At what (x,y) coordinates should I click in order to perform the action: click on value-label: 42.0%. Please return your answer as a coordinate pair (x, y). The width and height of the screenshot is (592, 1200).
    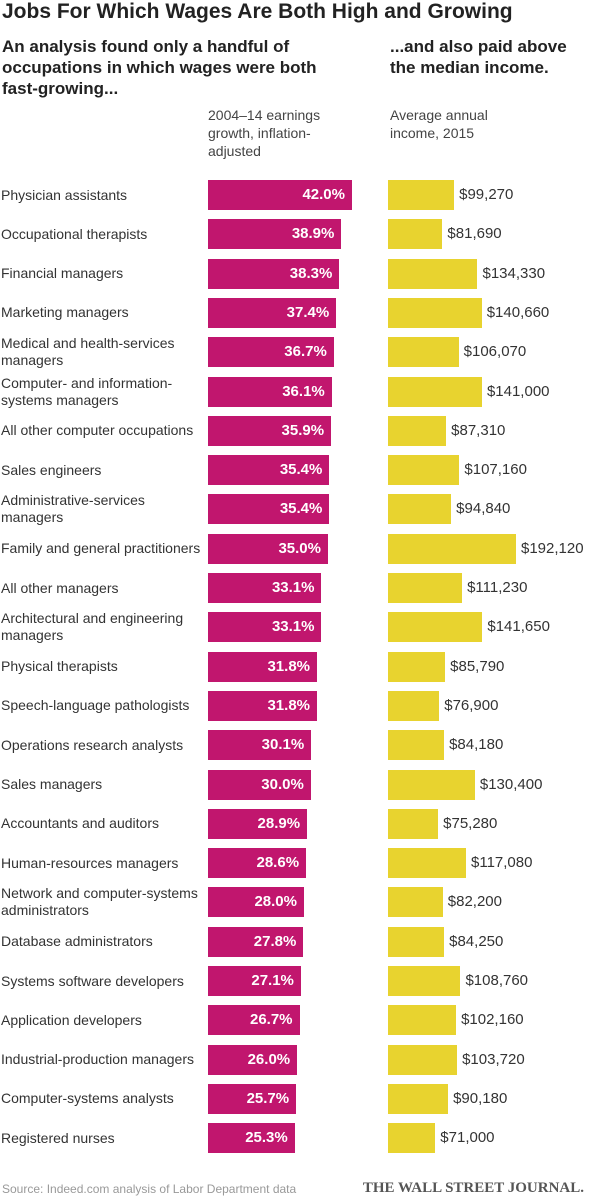
    Looking at the image, I should click on (323, 194).